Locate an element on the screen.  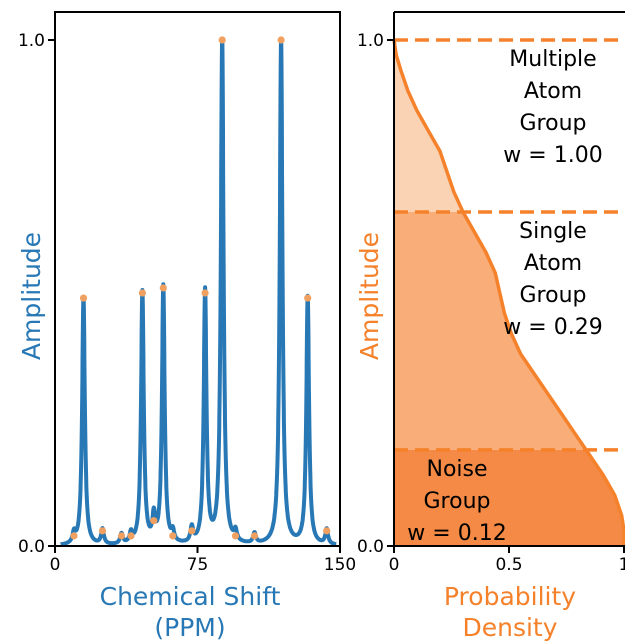
group-0-line-2: Group is located at coordinates (553, 123).